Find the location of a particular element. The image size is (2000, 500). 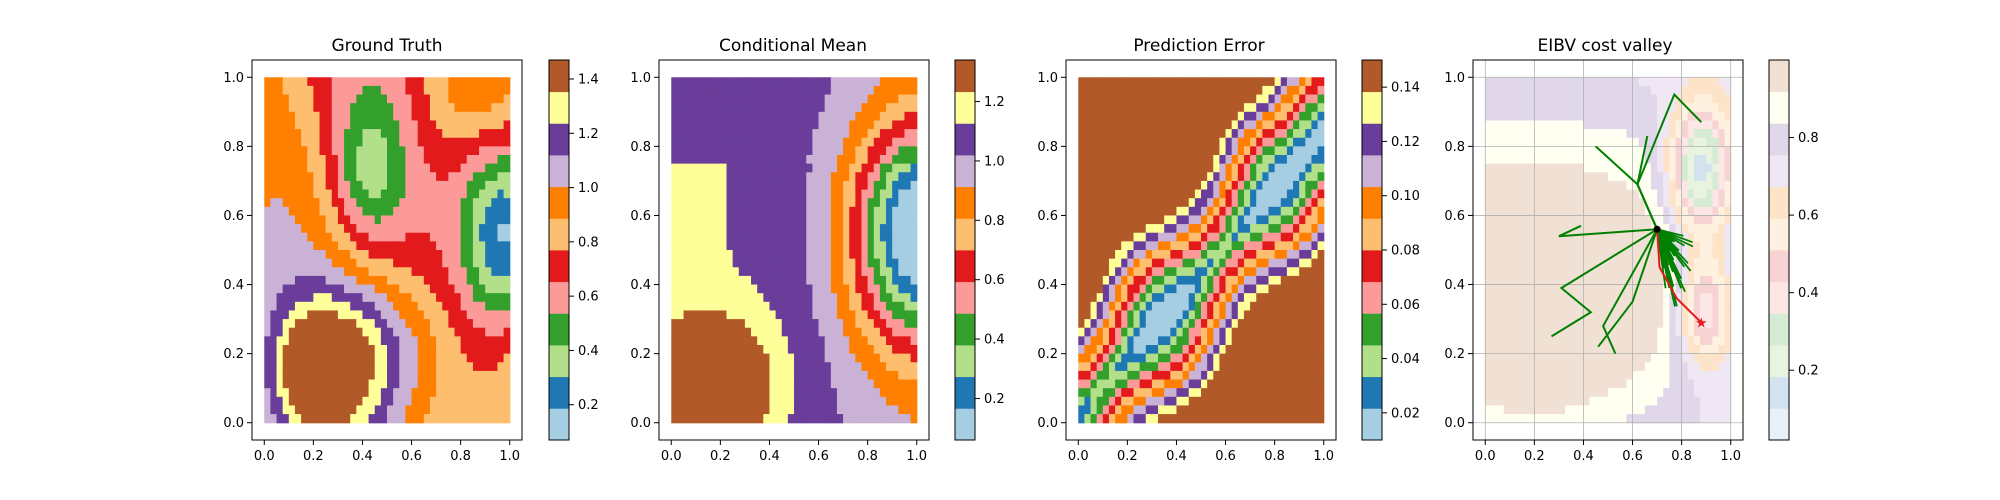

colorbar-tick-label: 1.0 is located at coordinates (588, 188).